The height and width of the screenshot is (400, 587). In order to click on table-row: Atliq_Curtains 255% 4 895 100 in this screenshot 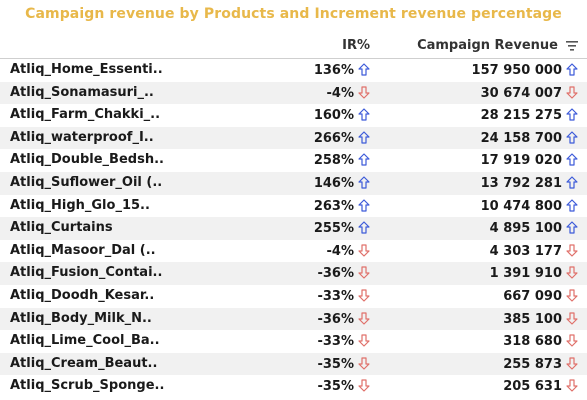, I will do `click(293, 228)`.